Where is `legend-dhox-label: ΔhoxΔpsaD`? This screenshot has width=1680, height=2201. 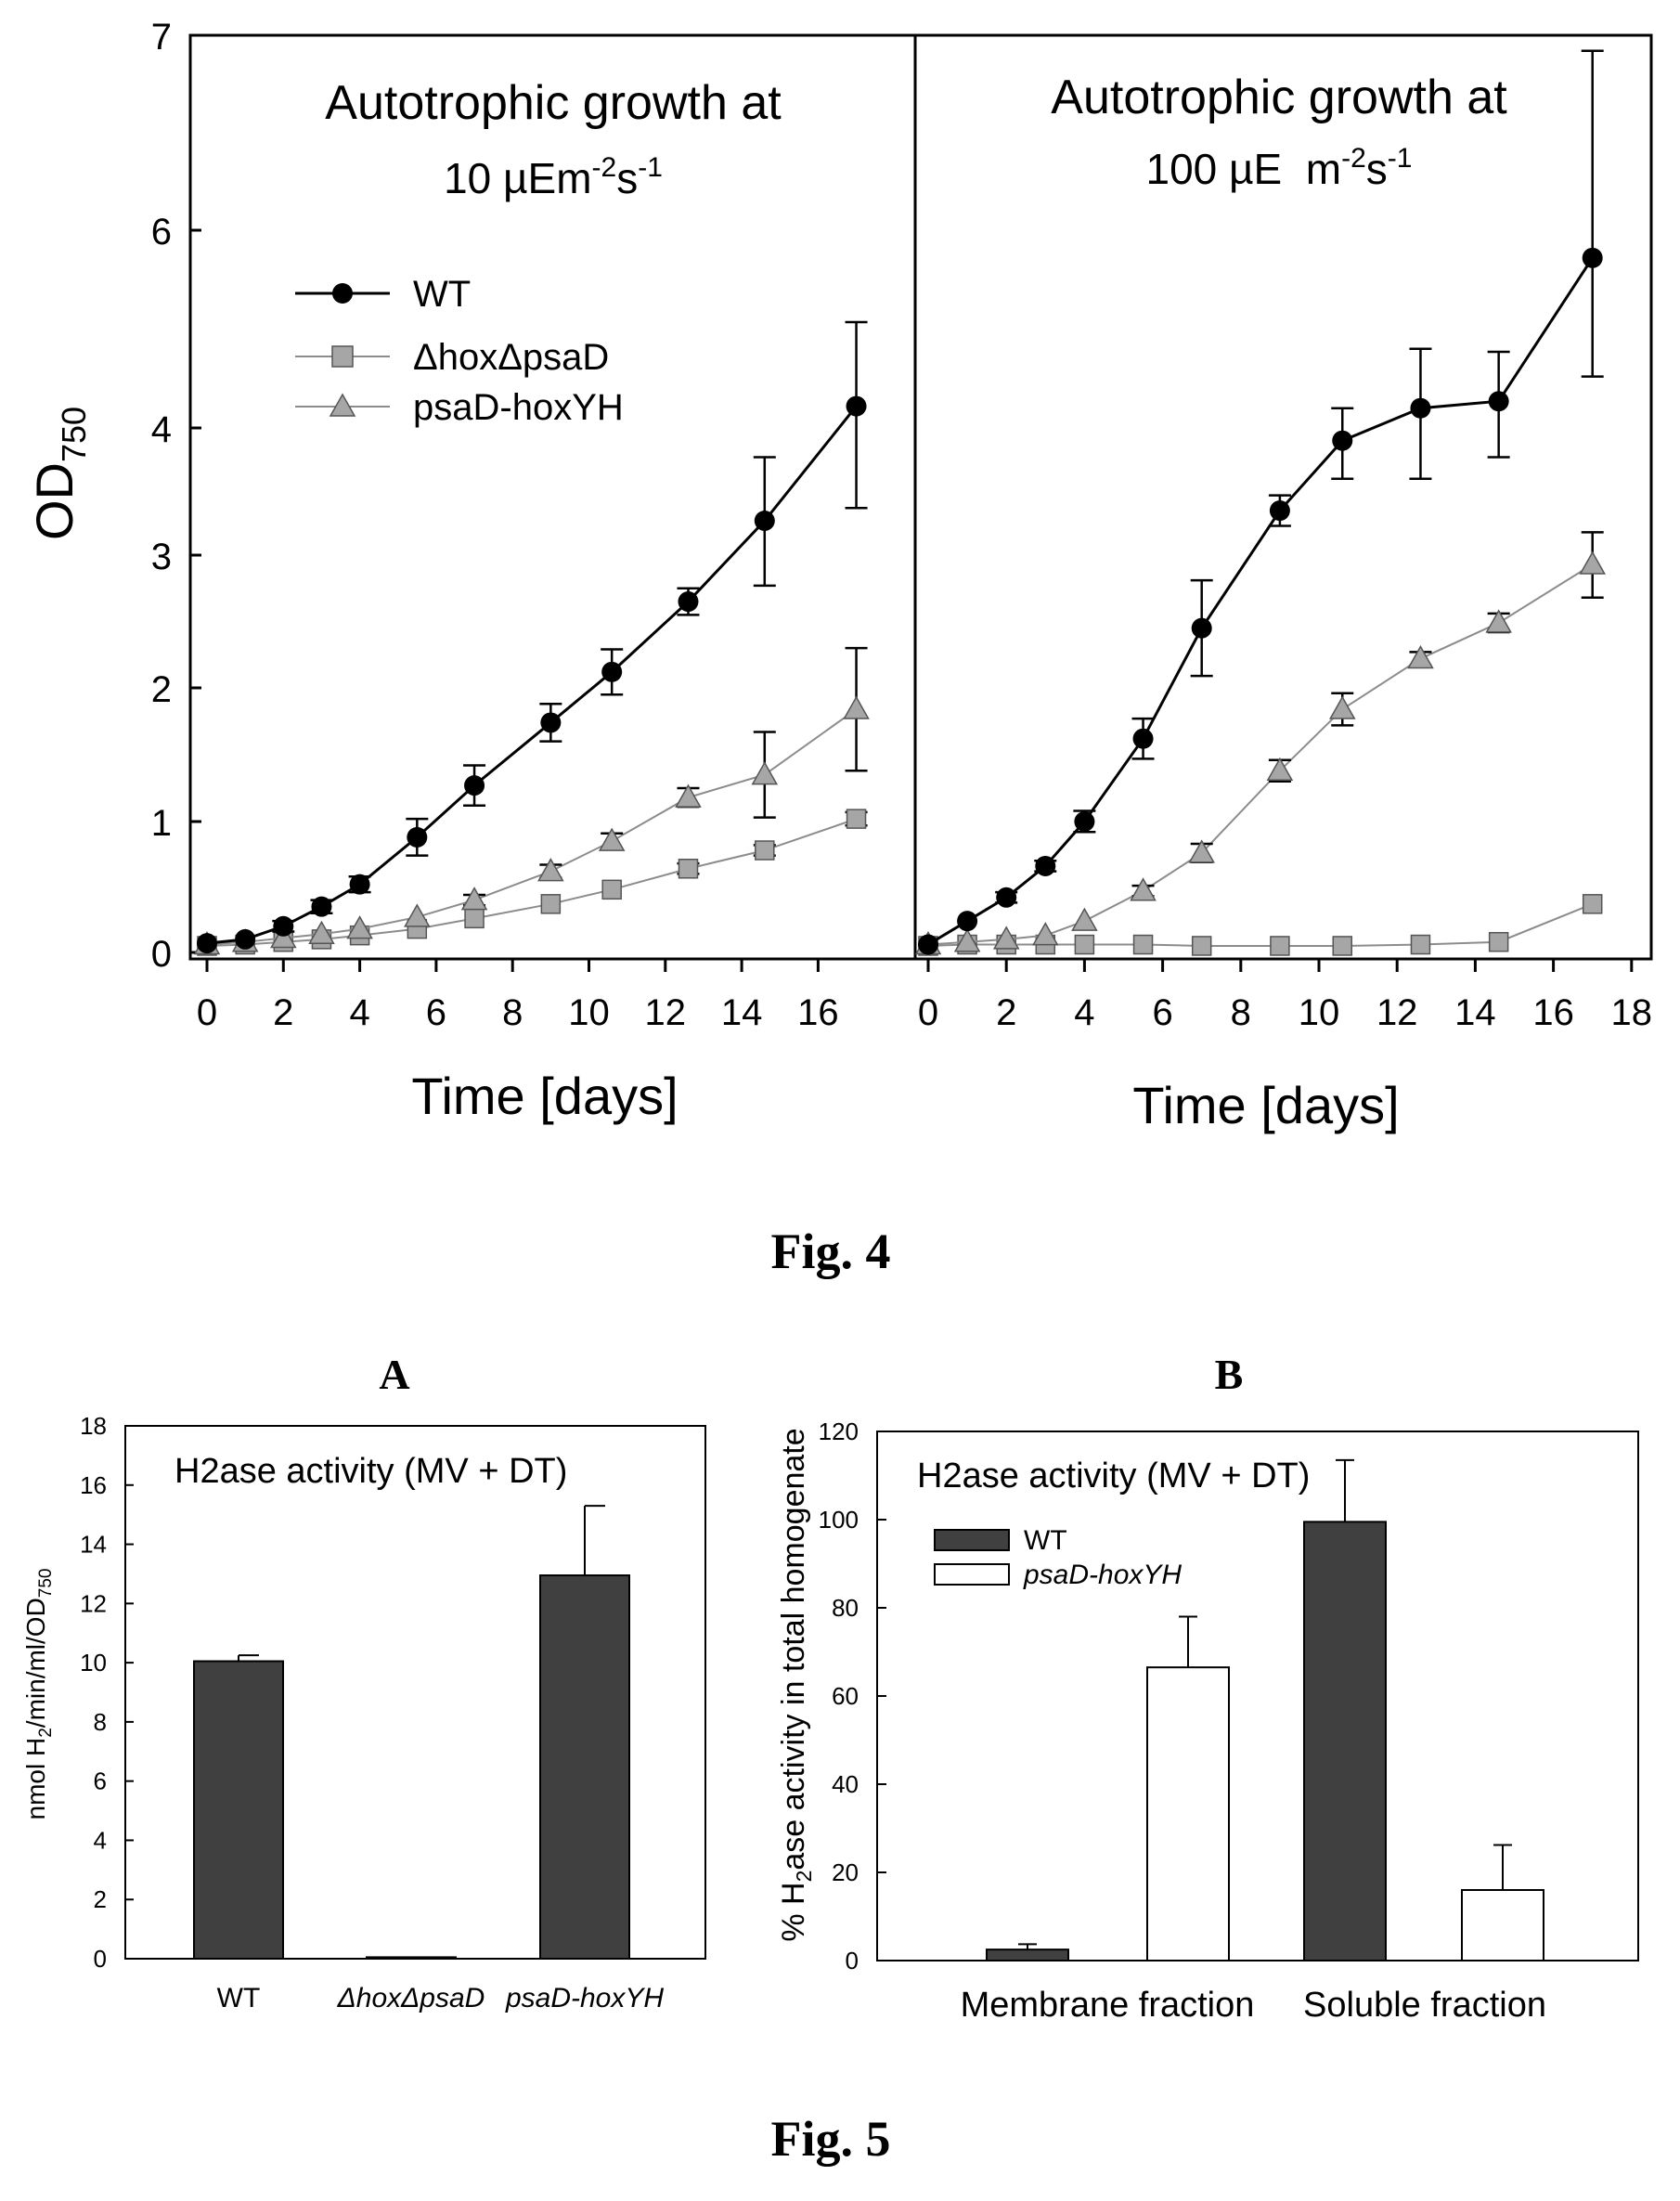 legend-dhox-label: ΔhoxΔpsaD is located at coordinates (511, 357).